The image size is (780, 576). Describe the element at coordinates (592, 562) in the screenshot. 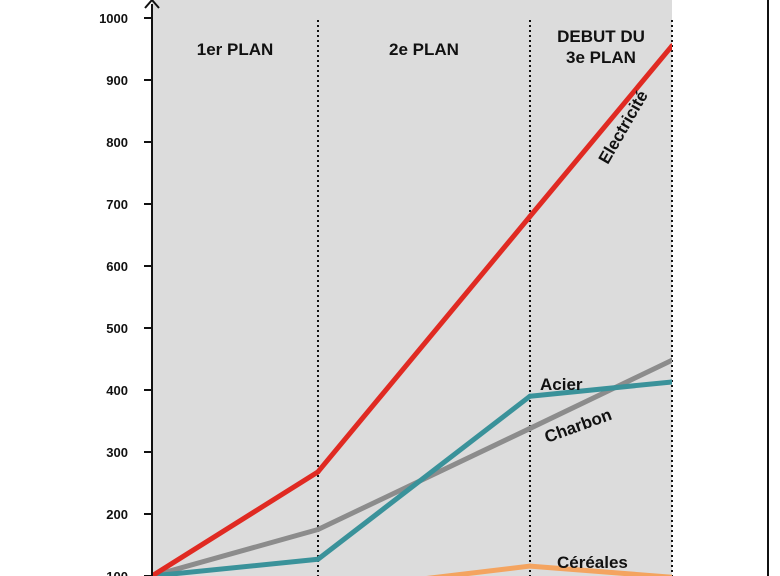

I see `series-label-cereales: Céréales` at that location.